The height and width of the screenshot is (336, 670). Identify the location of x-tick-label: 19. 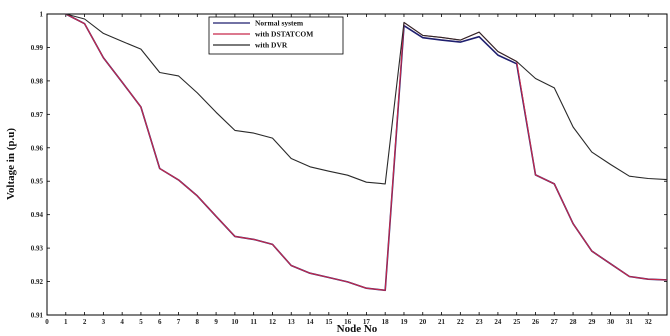
(404, 322).